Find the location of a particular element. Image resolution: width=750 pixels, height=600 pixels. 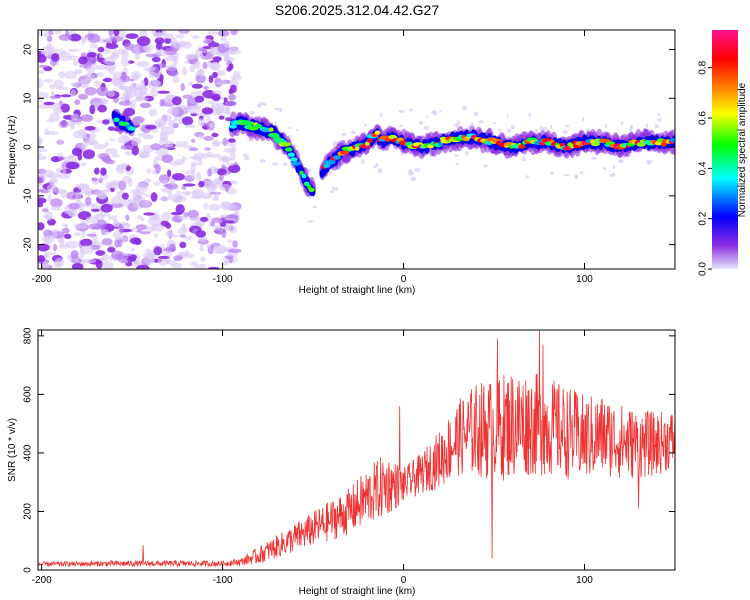

snr-x-tick-label: 100 is located at coordinates (584, 580).